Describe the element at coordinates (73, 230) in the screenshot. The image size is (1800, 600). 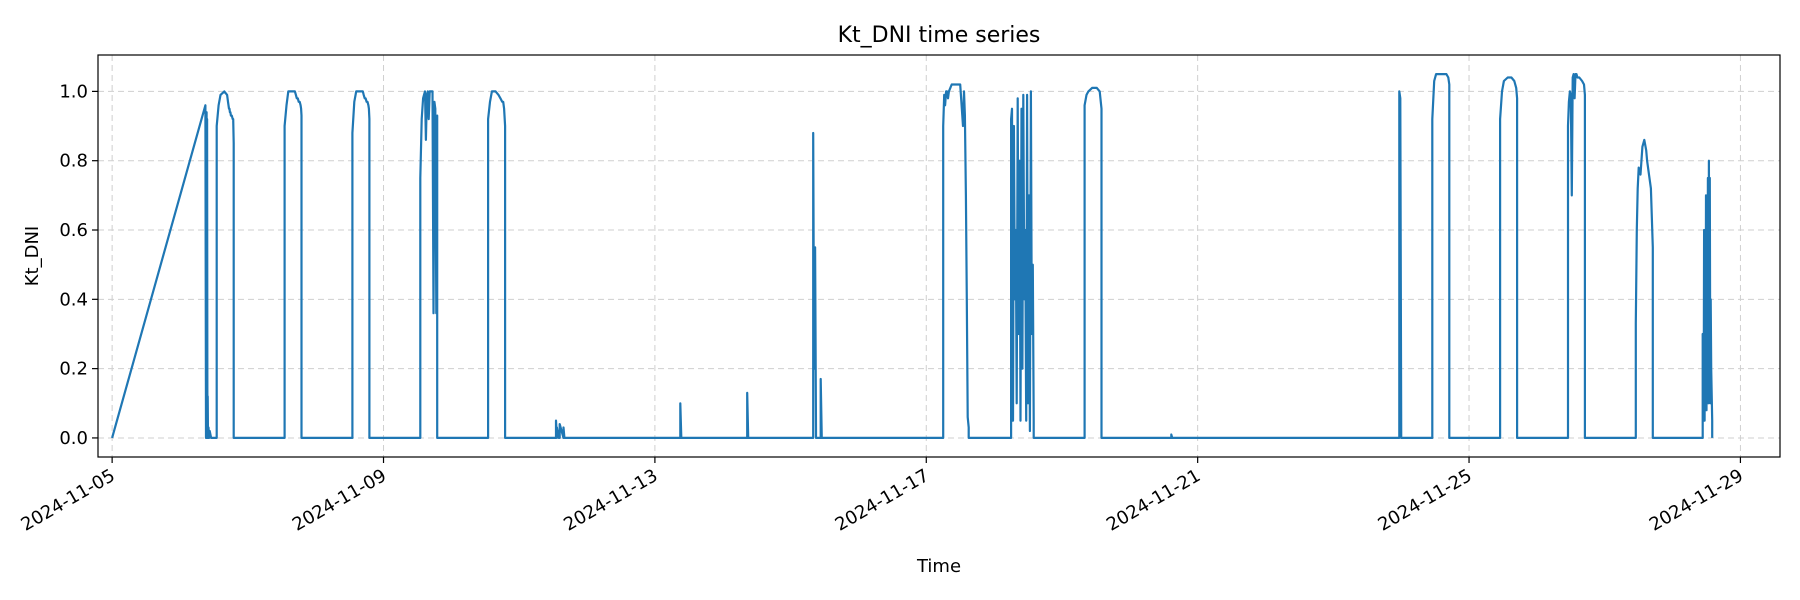
I see `y-tick-label: 0.6` at that location.